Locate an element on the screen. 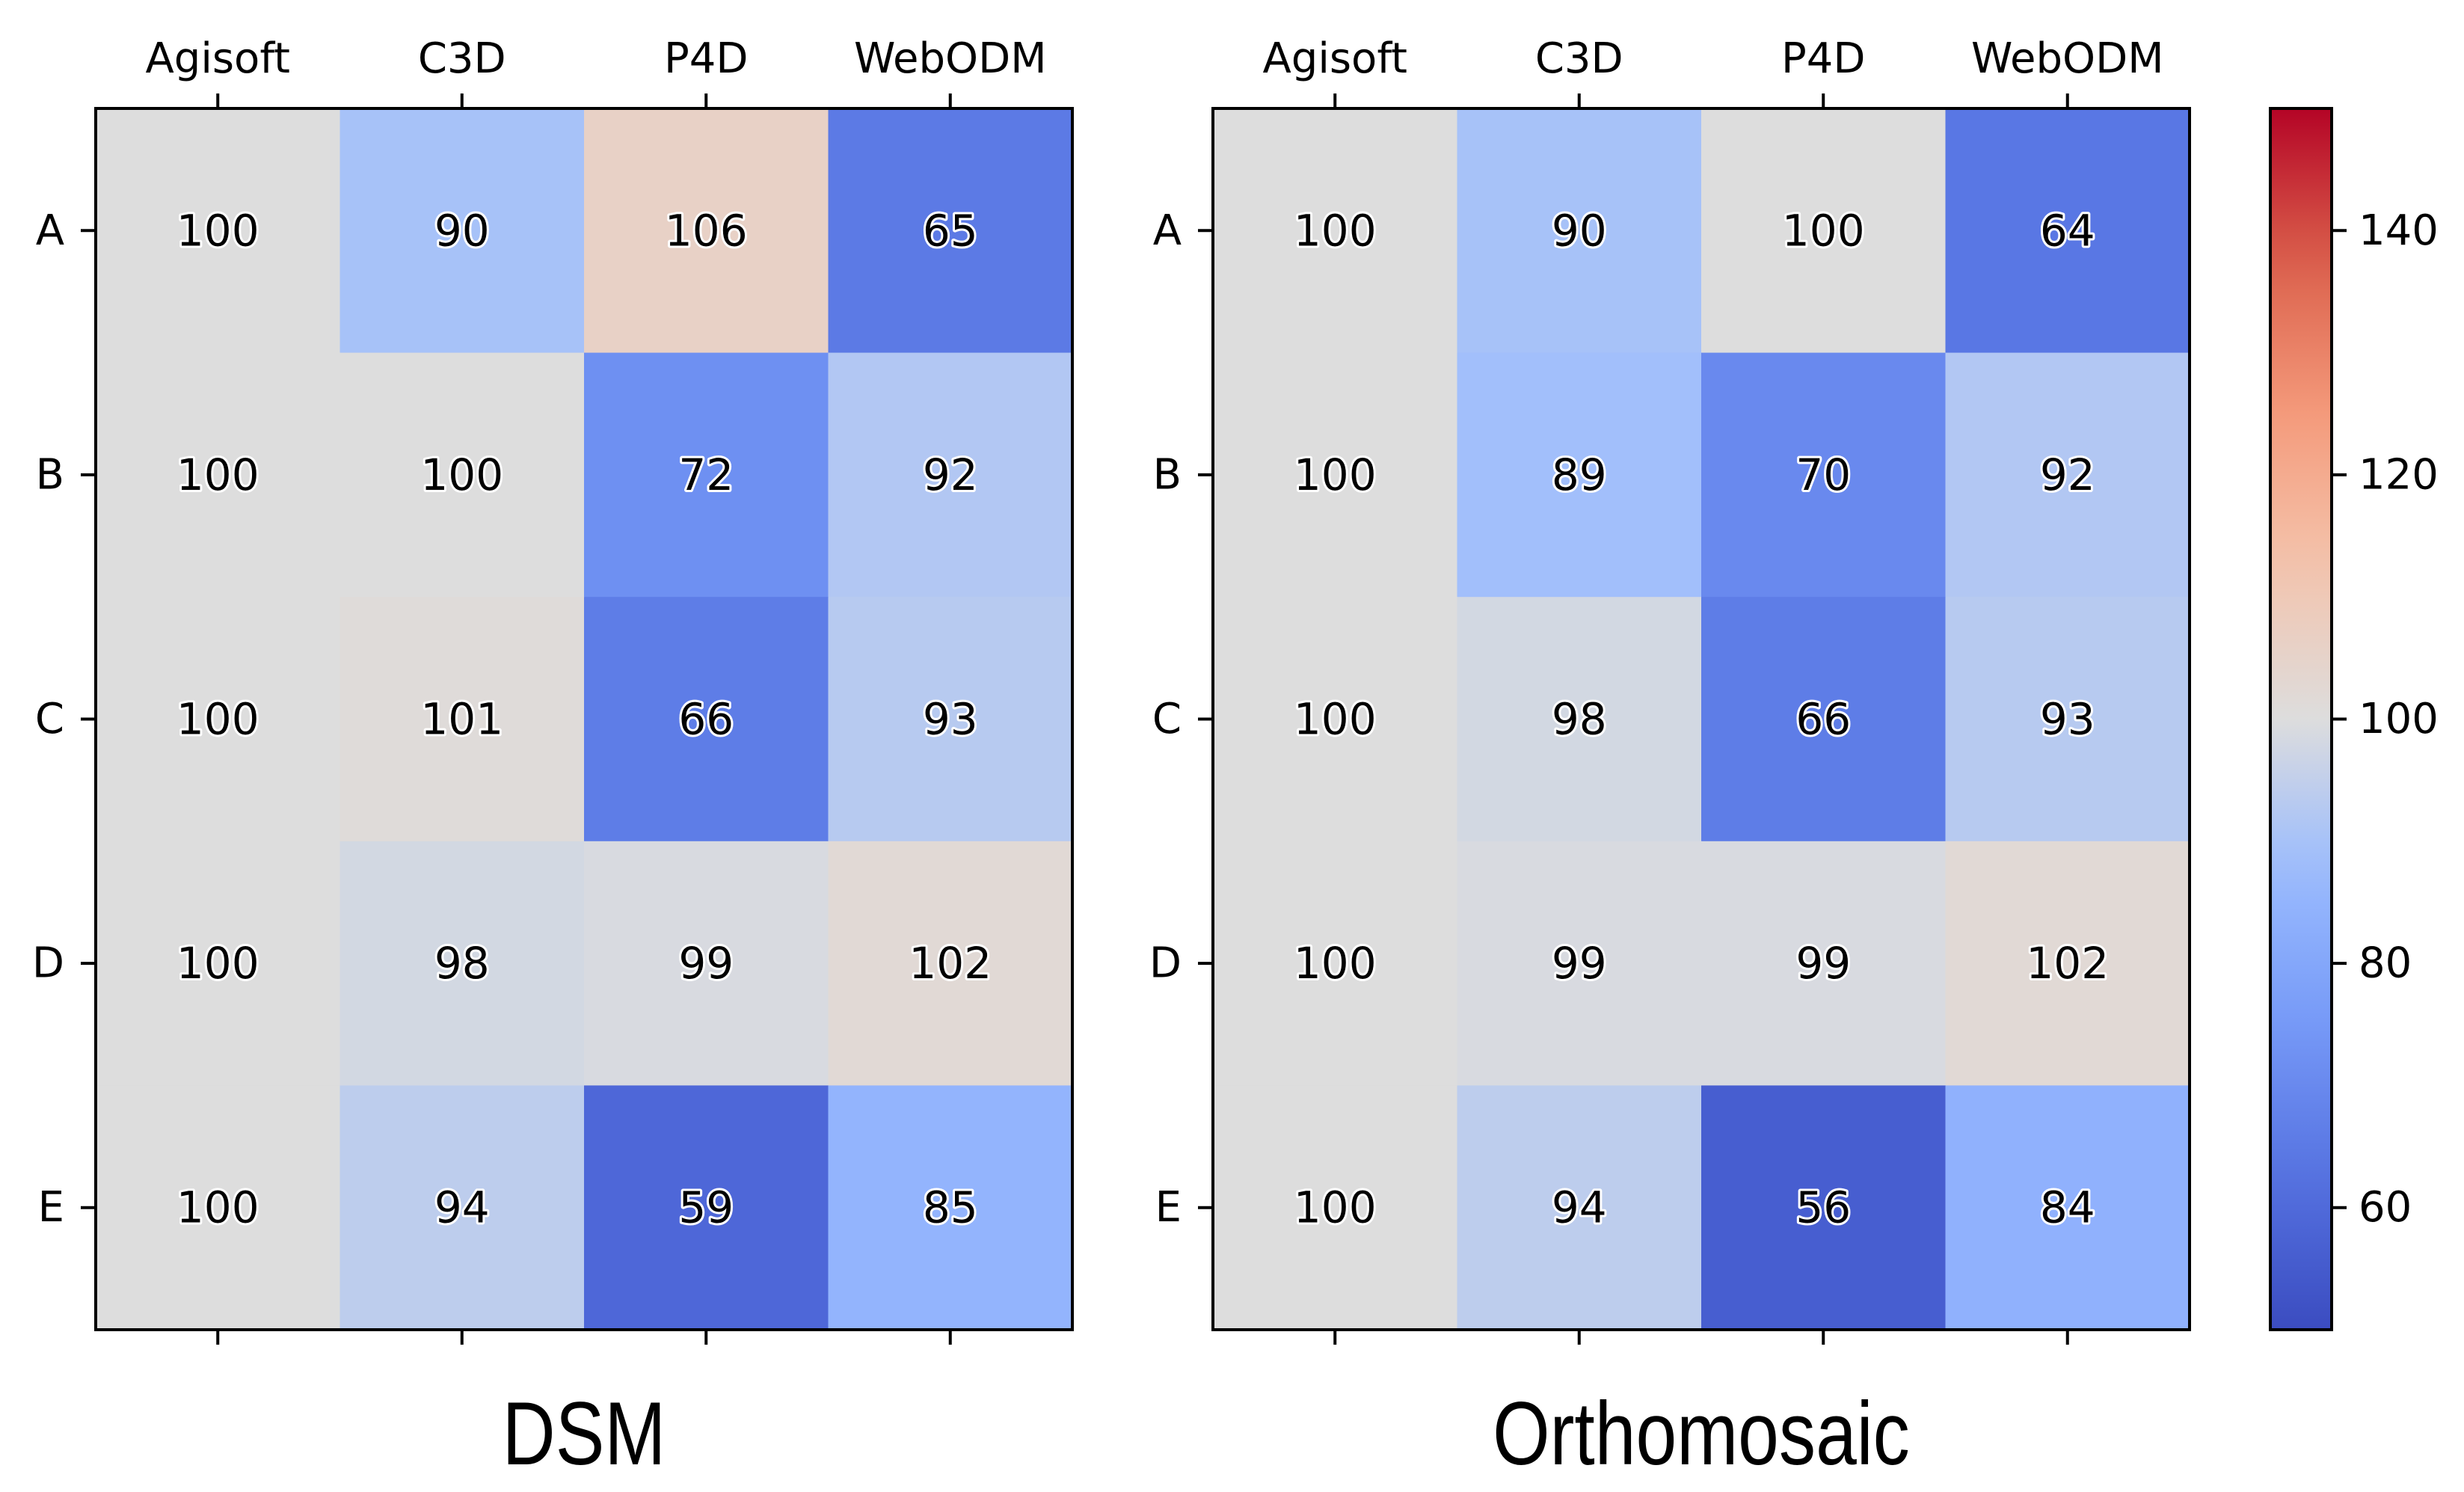 The height and width of the screenshot is (1492, 2464). colorbar-tick-label: 60 is located at coordinates (2385, 1207).